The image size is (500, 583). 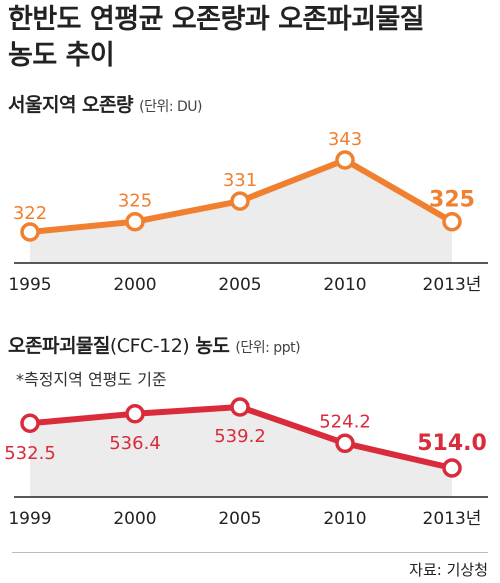 What do you see at coordinates (250, 552) in the screenshot?
I see `footer-divider` at bounding box center [250, 552].